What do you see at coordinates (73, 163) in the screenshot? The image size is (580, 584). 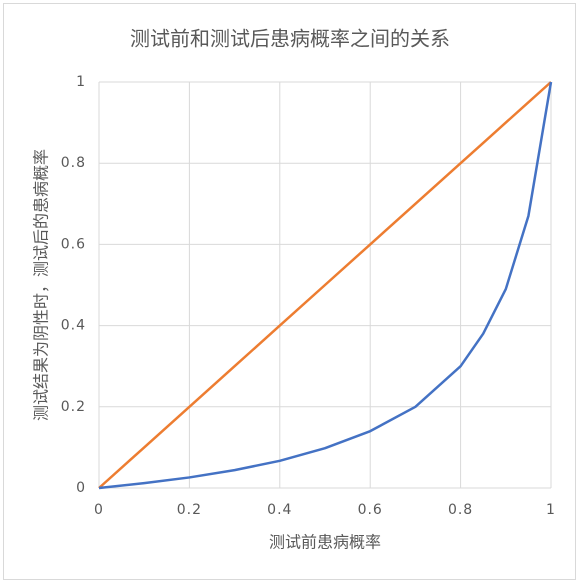 I see `y-tick-label: 0.8` at bounding box center [73, 163].